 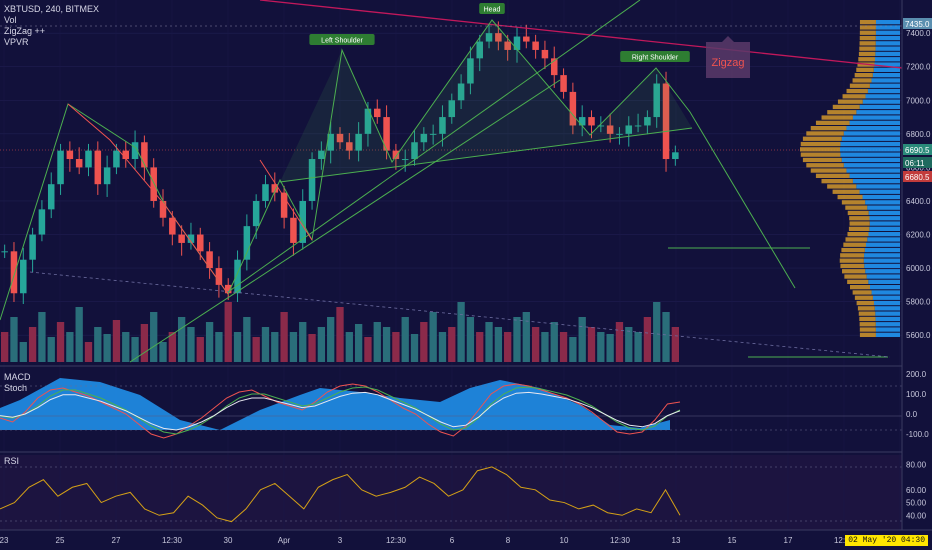 What do you see at coordinates (340, 540) in the screenshot?
I see `time-tick-label: 3` at bounding box center [340, 540].